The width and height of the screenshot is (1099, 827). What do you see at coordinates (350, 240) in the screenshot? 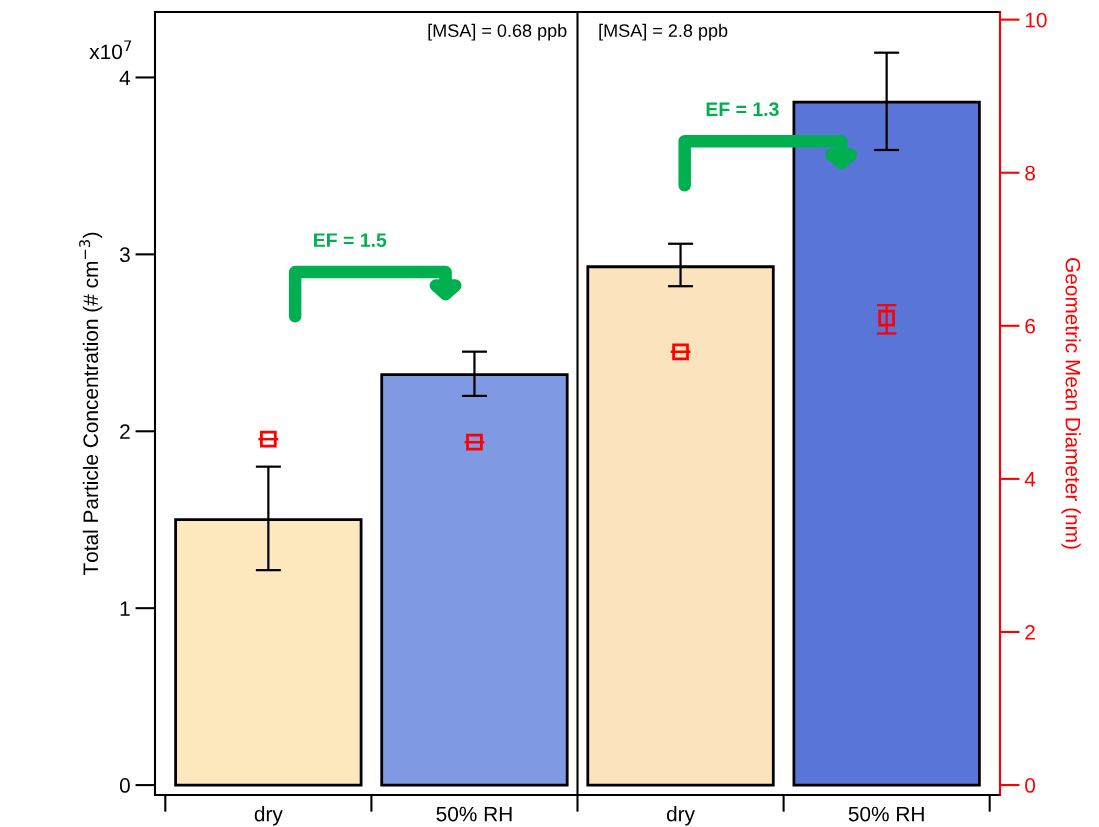
I see `annotation: EF = 1.5` at bounding box center [350, 240].